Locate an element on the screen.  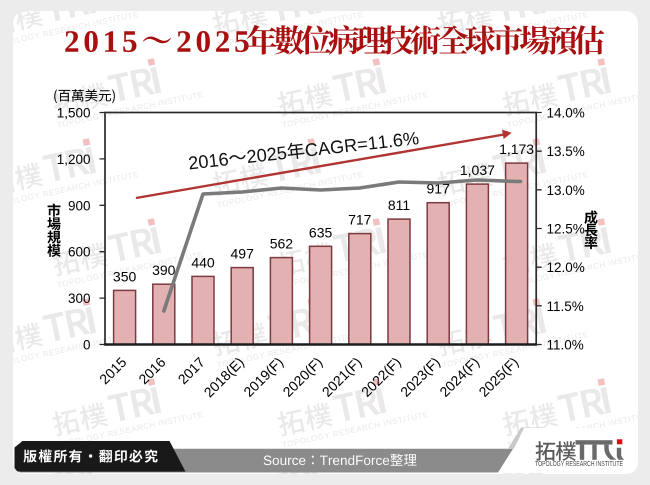
svg-text: 717 is located at coordinates (360, 220).